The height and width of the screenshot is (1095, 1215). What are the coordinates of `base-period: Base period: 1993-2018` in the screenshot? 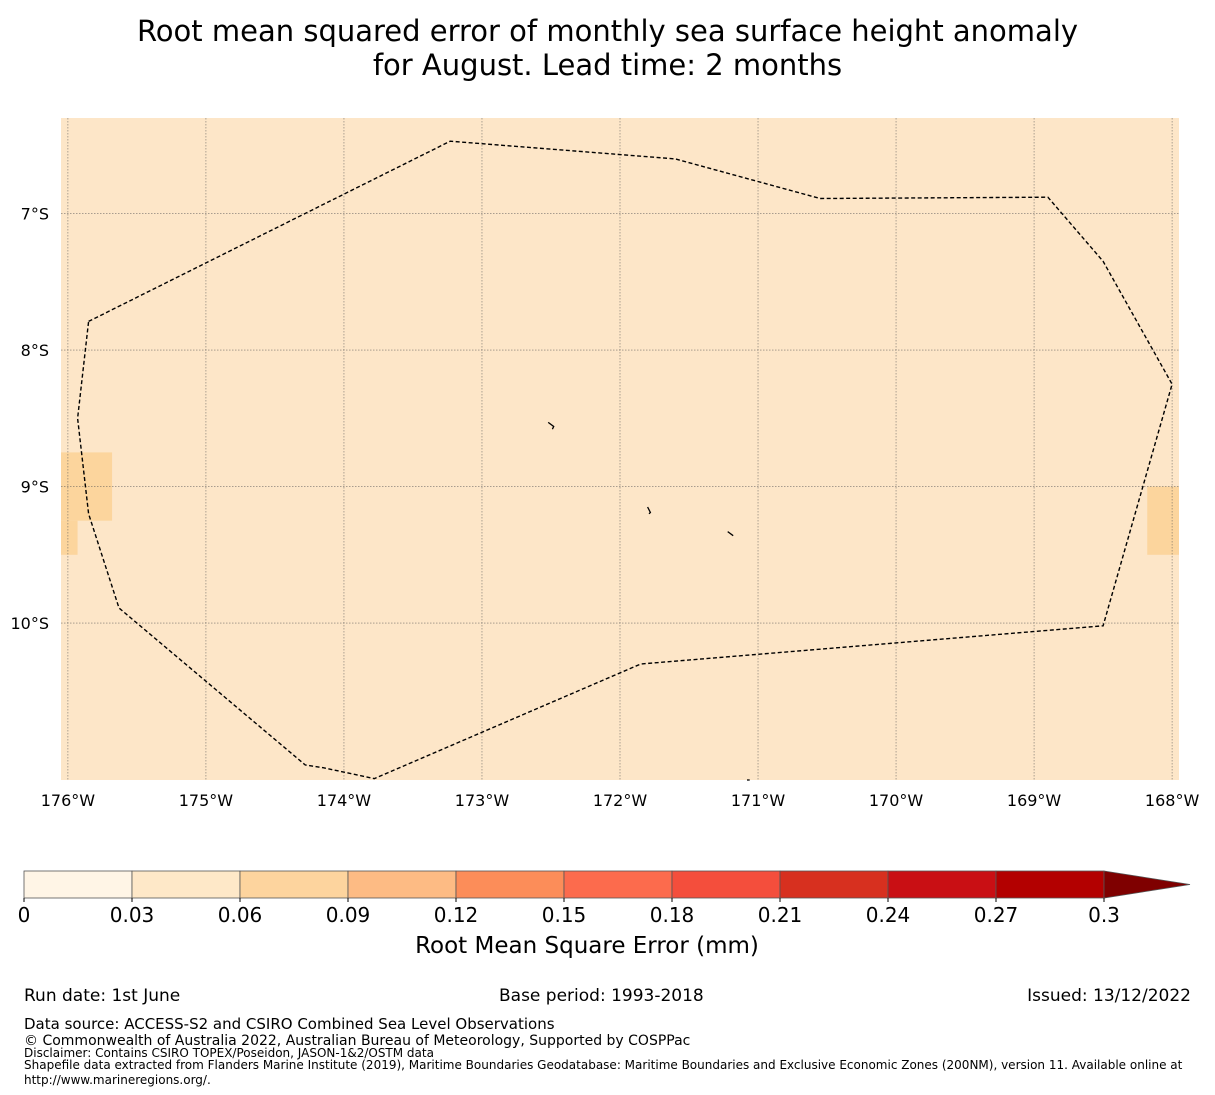 It's located at (601, 996).